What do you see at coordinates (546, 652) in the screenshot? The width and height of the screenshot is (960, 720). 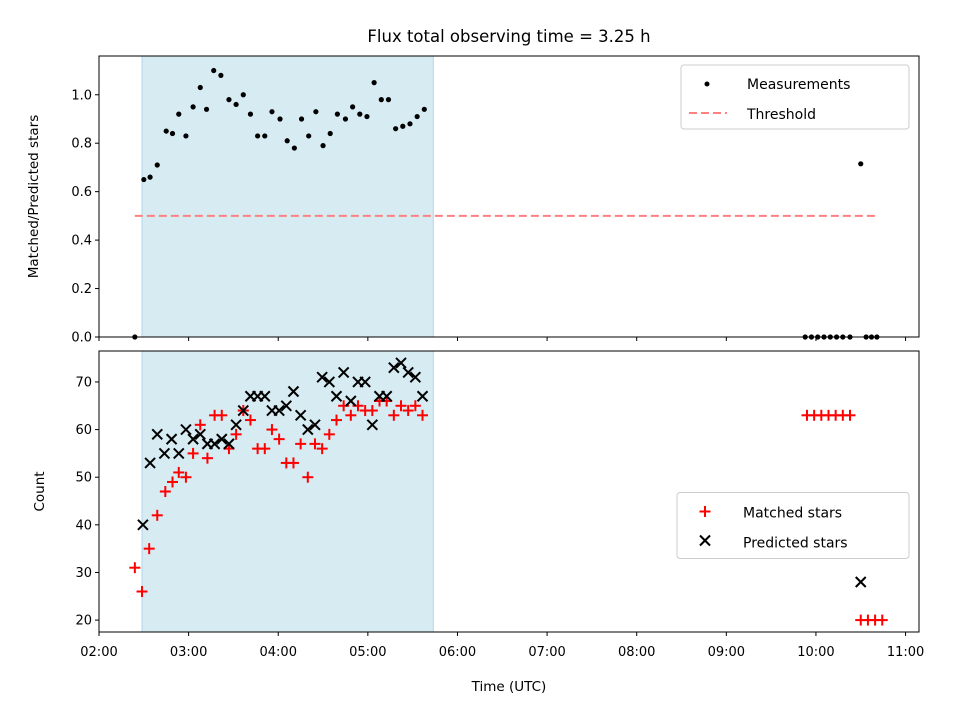 I see `x-tick-label: 07:00` at bounding box center [546, 652].